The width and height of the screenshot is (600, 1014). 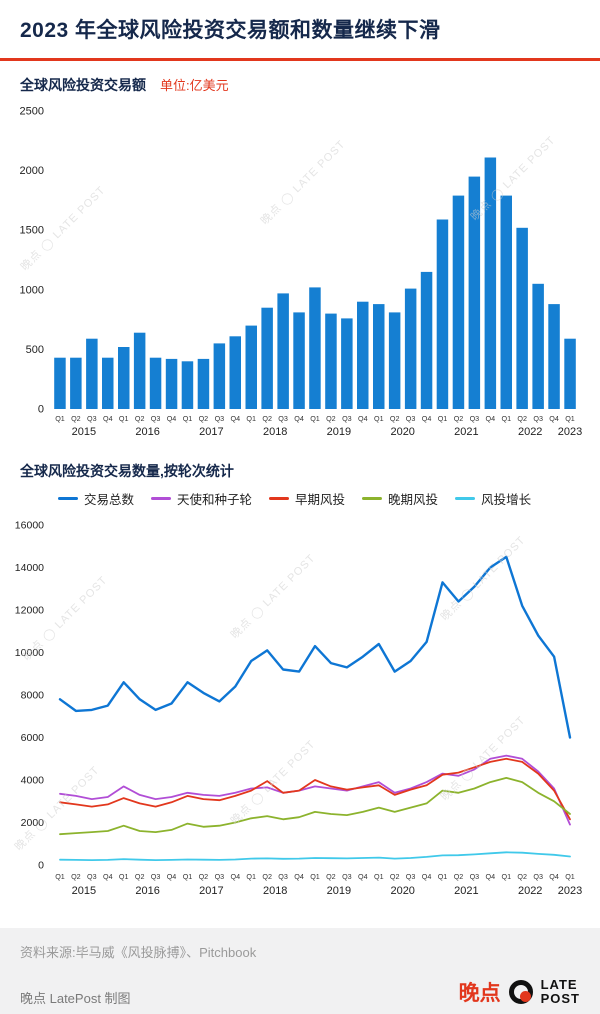 What do you see at coordinates (506, 499) in the screenshot?
I see `legend-label: 风投增长` at bounding box center [506, 499].